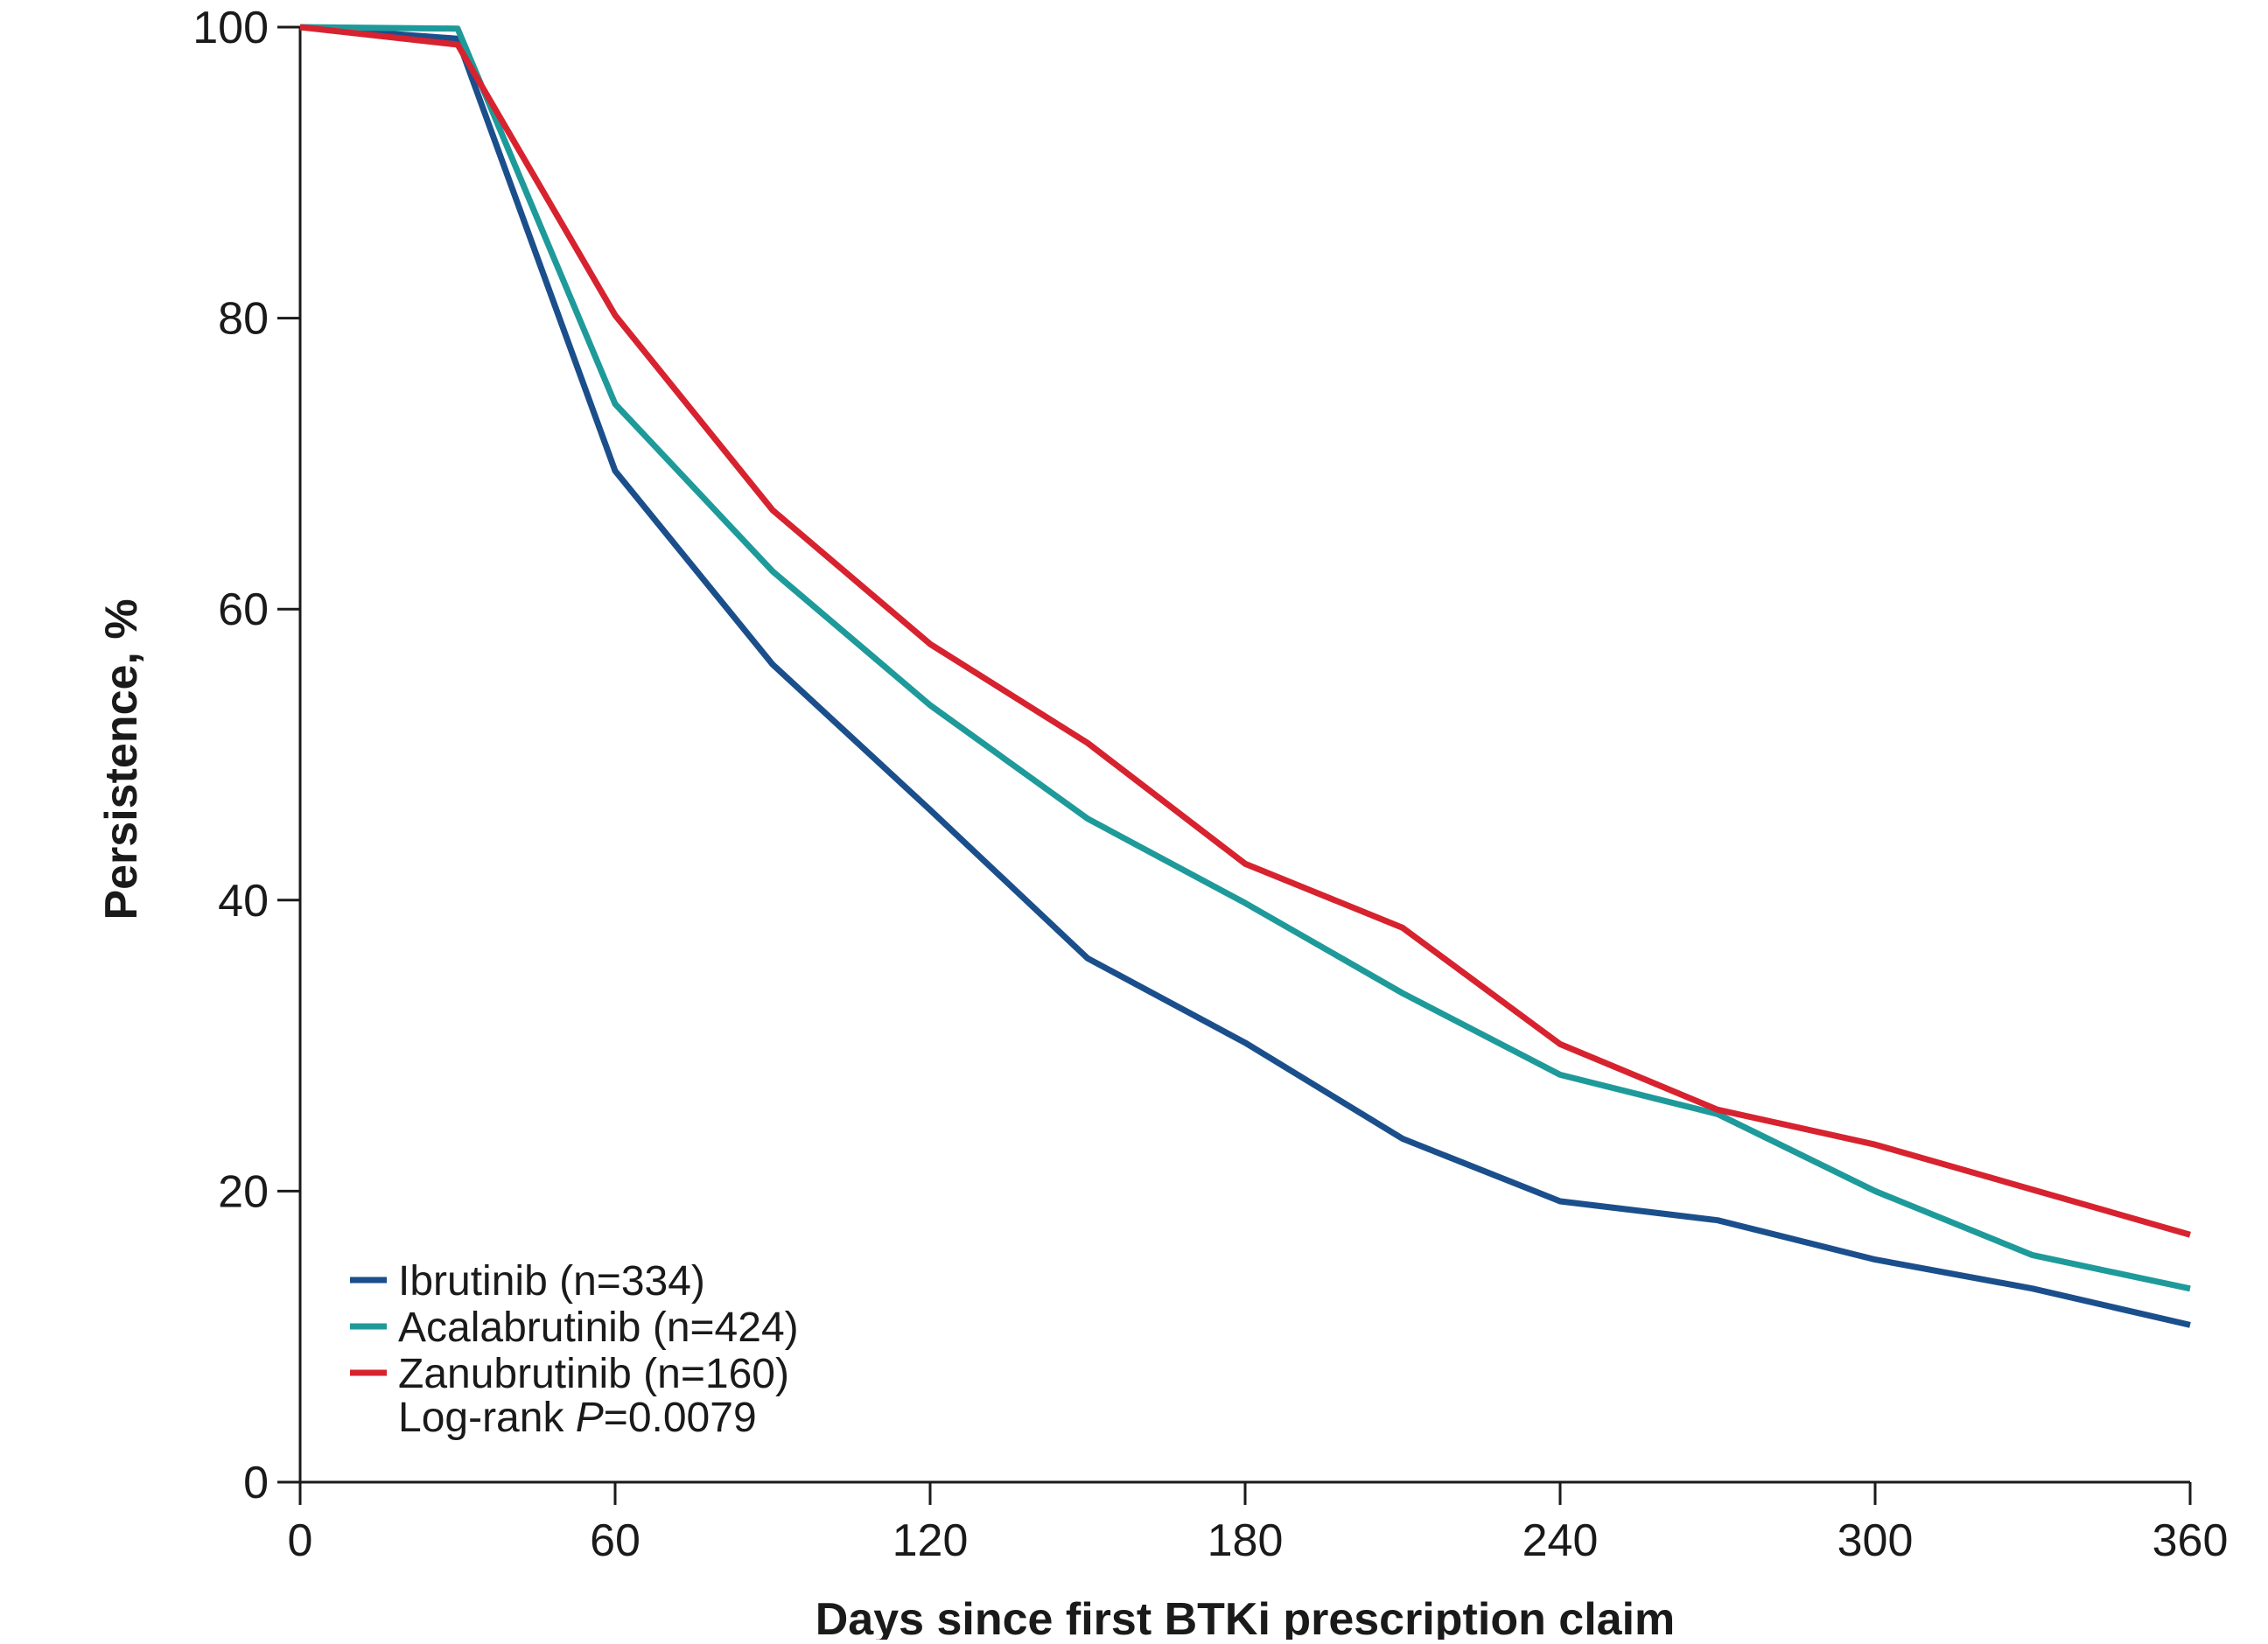 The height and width of the screenshot is (1644, 2268). I want to click on legend-label-2: Zanubrutinib (n=160), so click(593, 1374).